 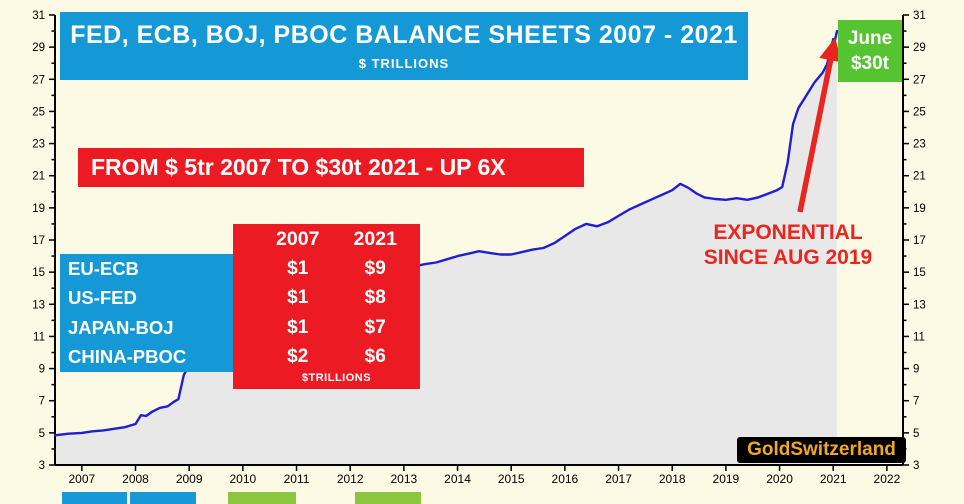 What do you see at coordinates (298, 327) in the screenshot?
I see `cell-japan-boj-2007: $1` at bounding box center [298, 327].